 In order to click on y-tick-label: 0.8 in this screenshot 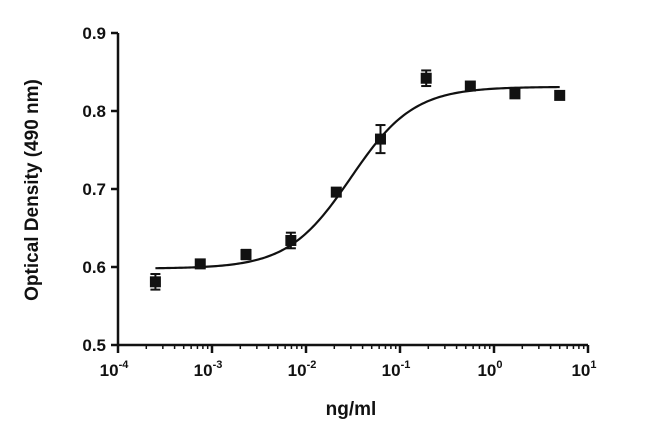, I will do `click(94, 111)`.